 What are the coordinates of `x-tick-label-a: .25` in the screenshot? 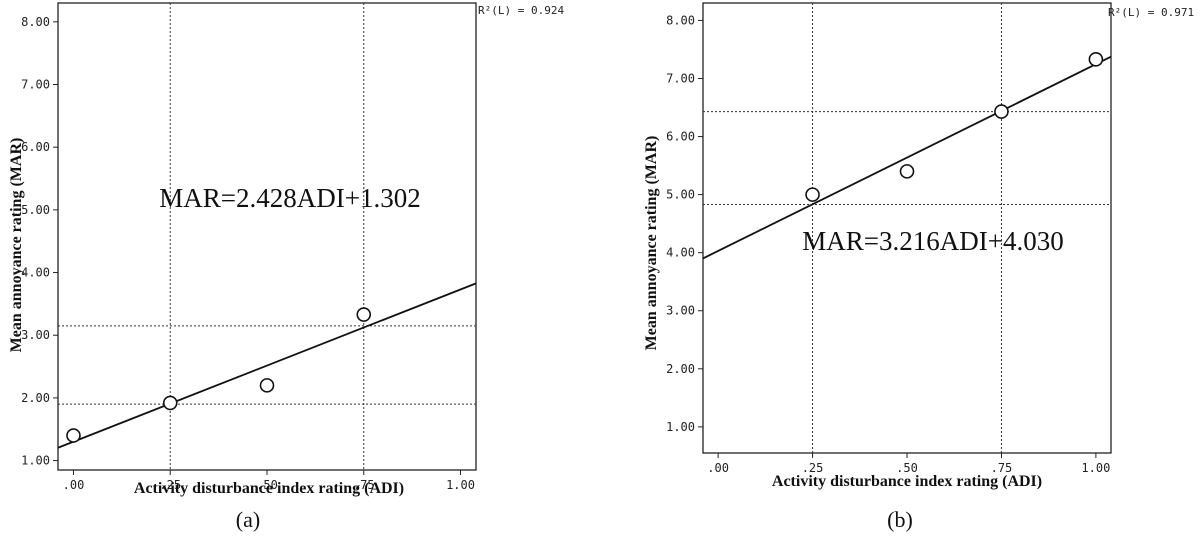 It's located at (170, 485).